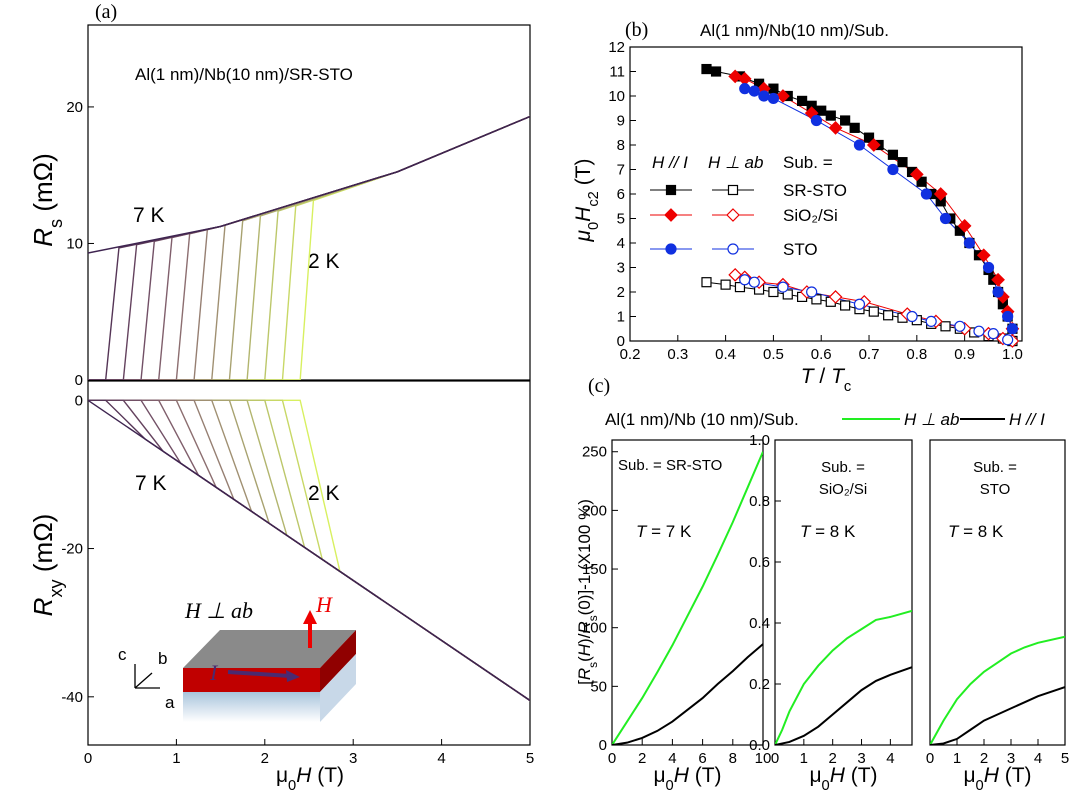 The height and width of the screenshot is (803, 1071). What do you see at coordinates (621, 145) in the screenshot?
I see `y-tick-label: 8` at bounding box center [621, 145].